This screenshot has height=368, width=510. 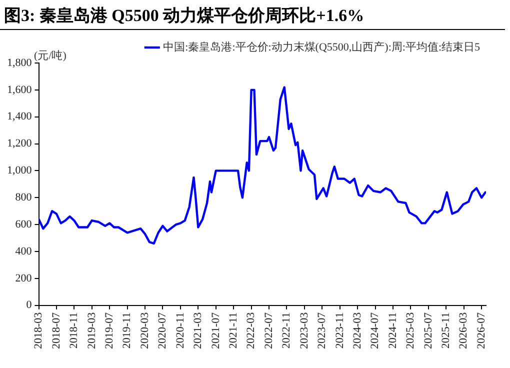 What do you see at coordinates (23, 278) in the screenshot?
I see `y-tick-label: 200` at bounding box center [23, 278].